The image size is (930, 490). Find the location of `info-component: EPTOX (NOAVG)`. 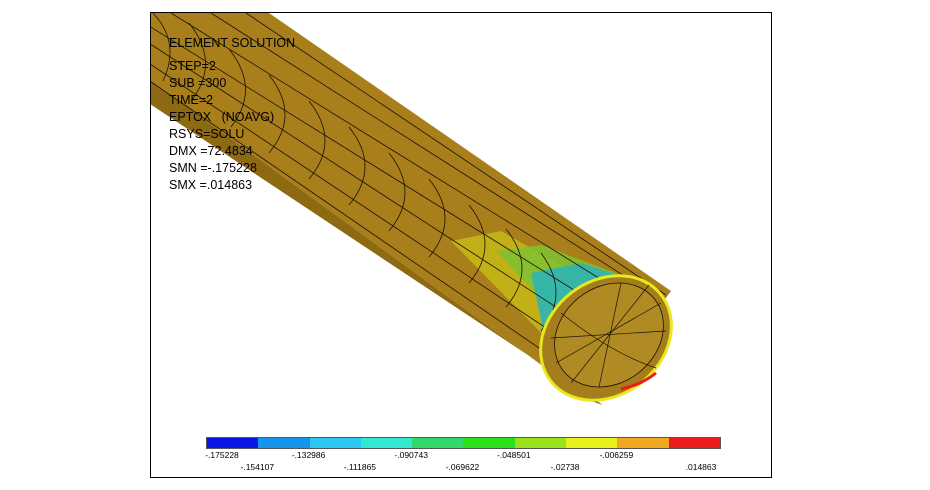

info-component: EPTOX (NOAVG) is located at coordinates (222, 117).